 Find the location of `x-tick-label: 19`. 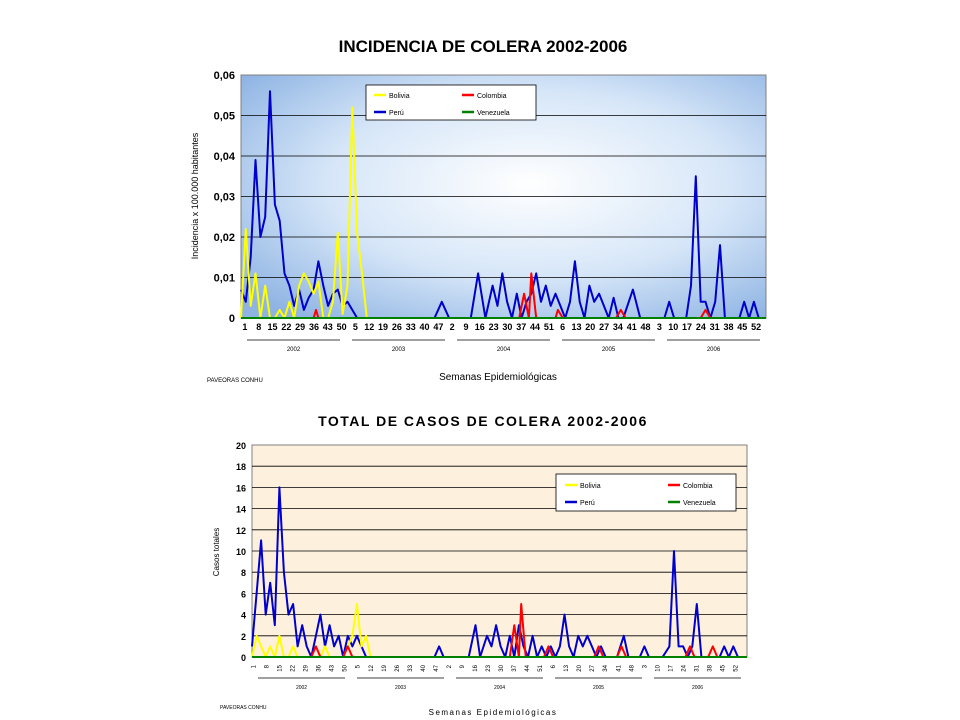

x-tick-label: 19 is located at coordinates (385, 667).